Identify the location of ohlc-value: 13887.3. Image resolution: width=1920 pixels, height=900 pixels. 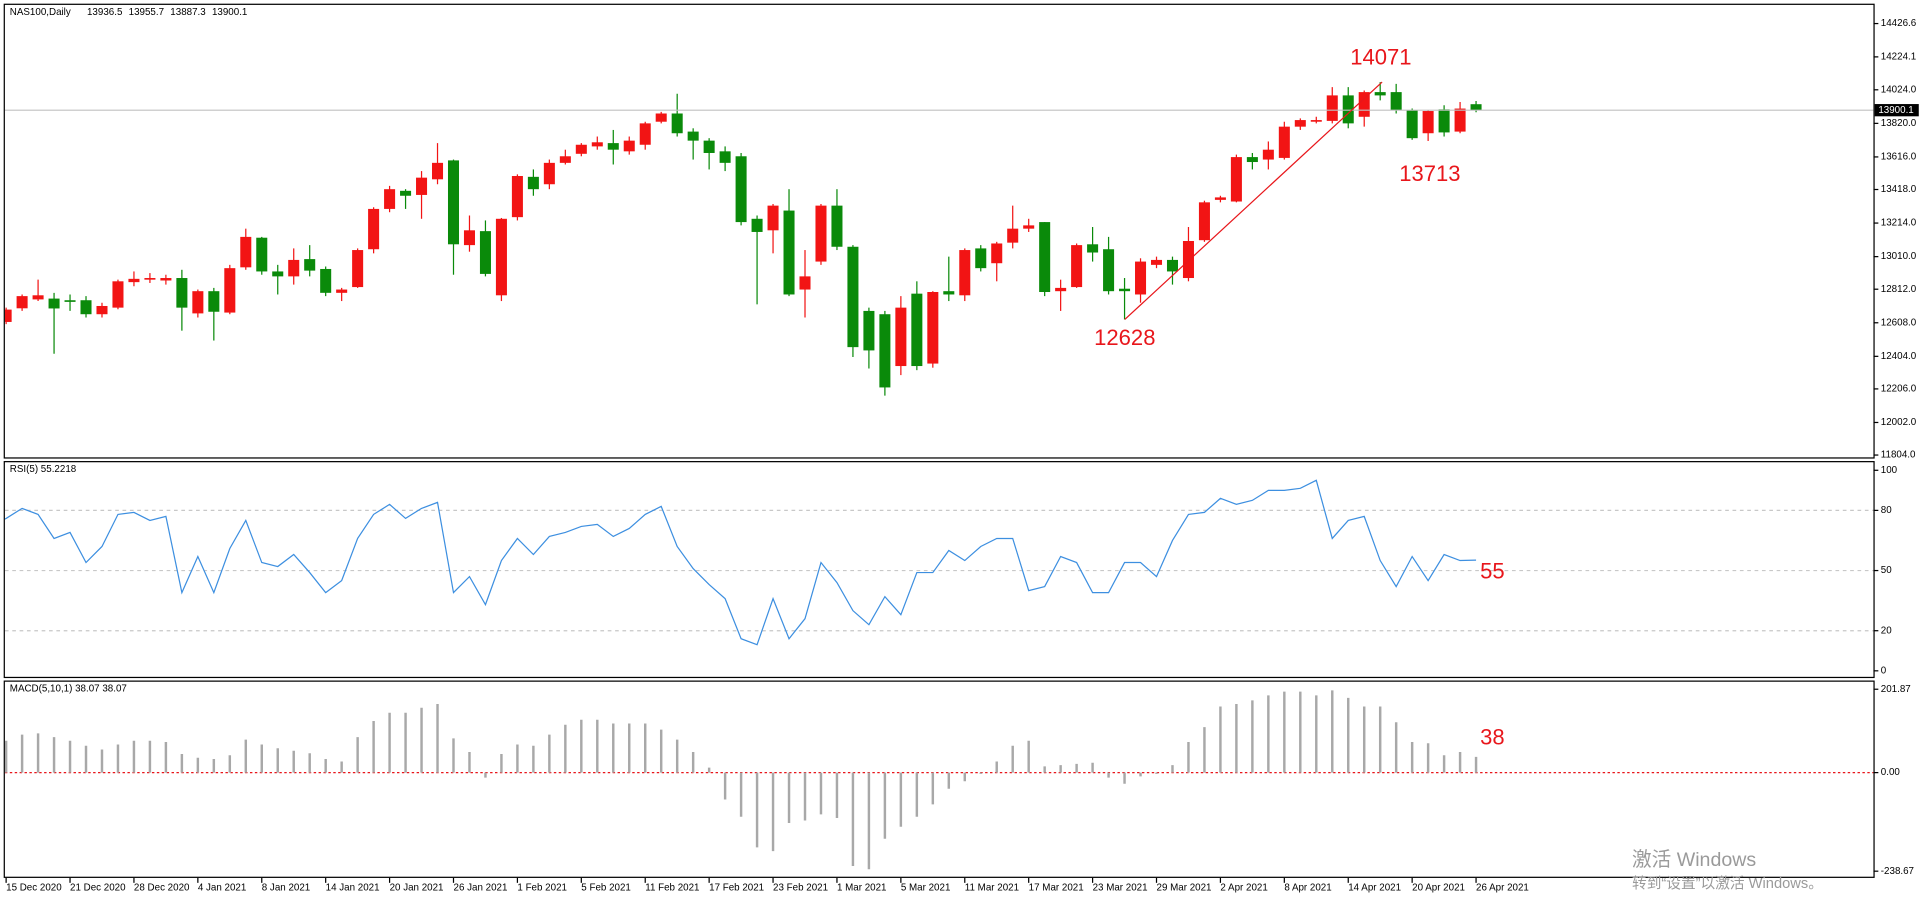
(188, 12).